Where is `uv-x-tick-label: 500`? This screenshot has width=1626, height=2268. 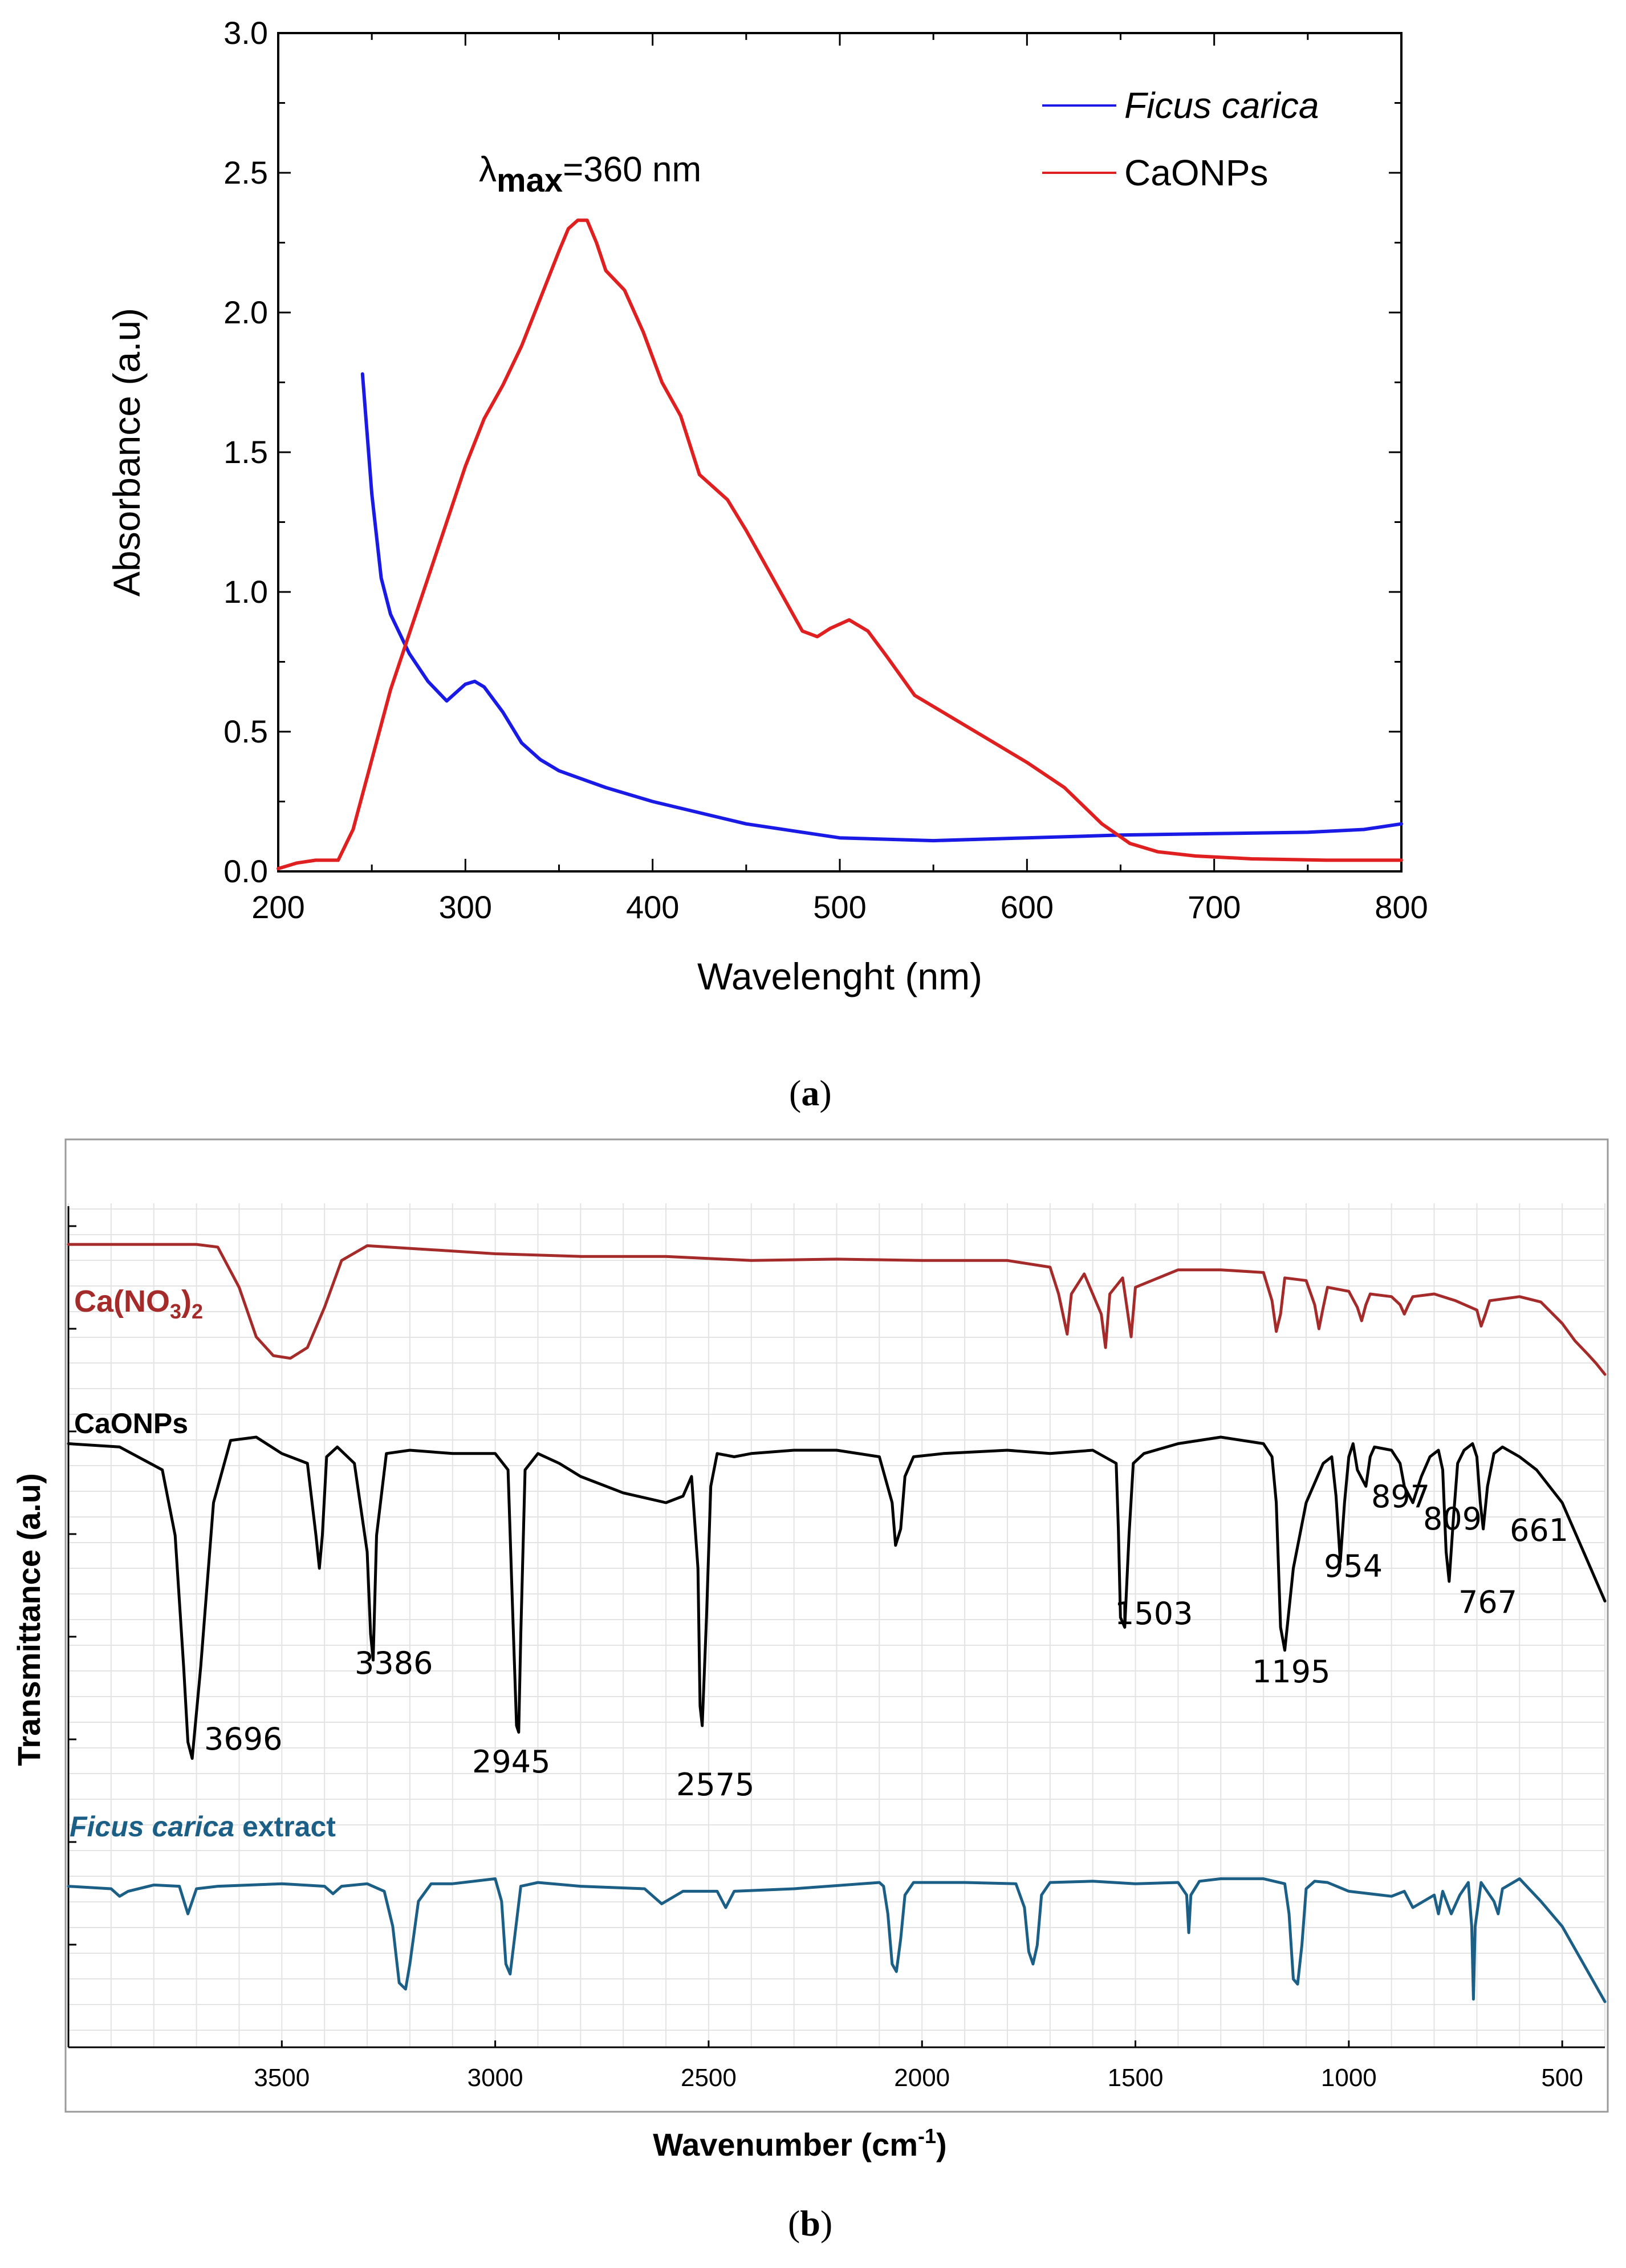 uv-x-tick-label: 500 is located at coordinates (840, 907).